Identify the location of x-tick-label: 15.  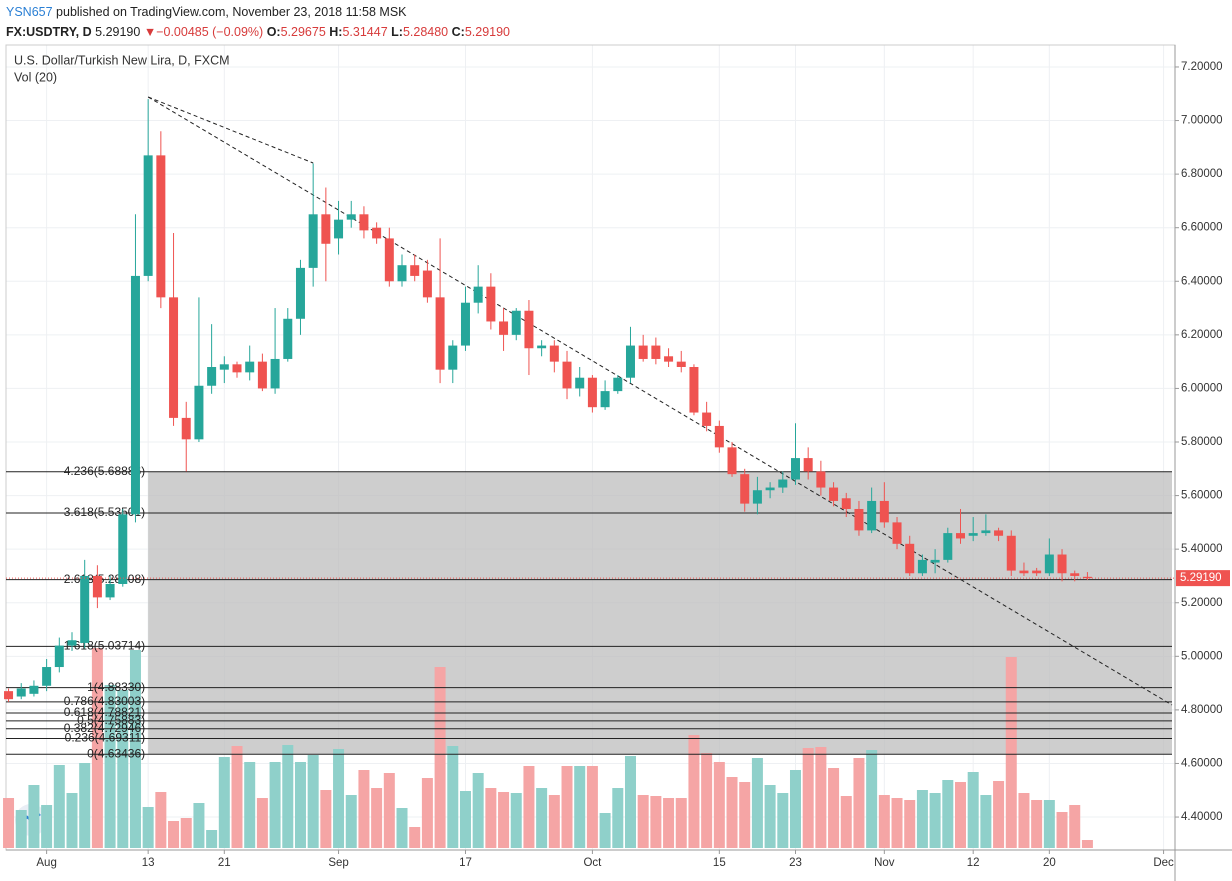
(719, 863).